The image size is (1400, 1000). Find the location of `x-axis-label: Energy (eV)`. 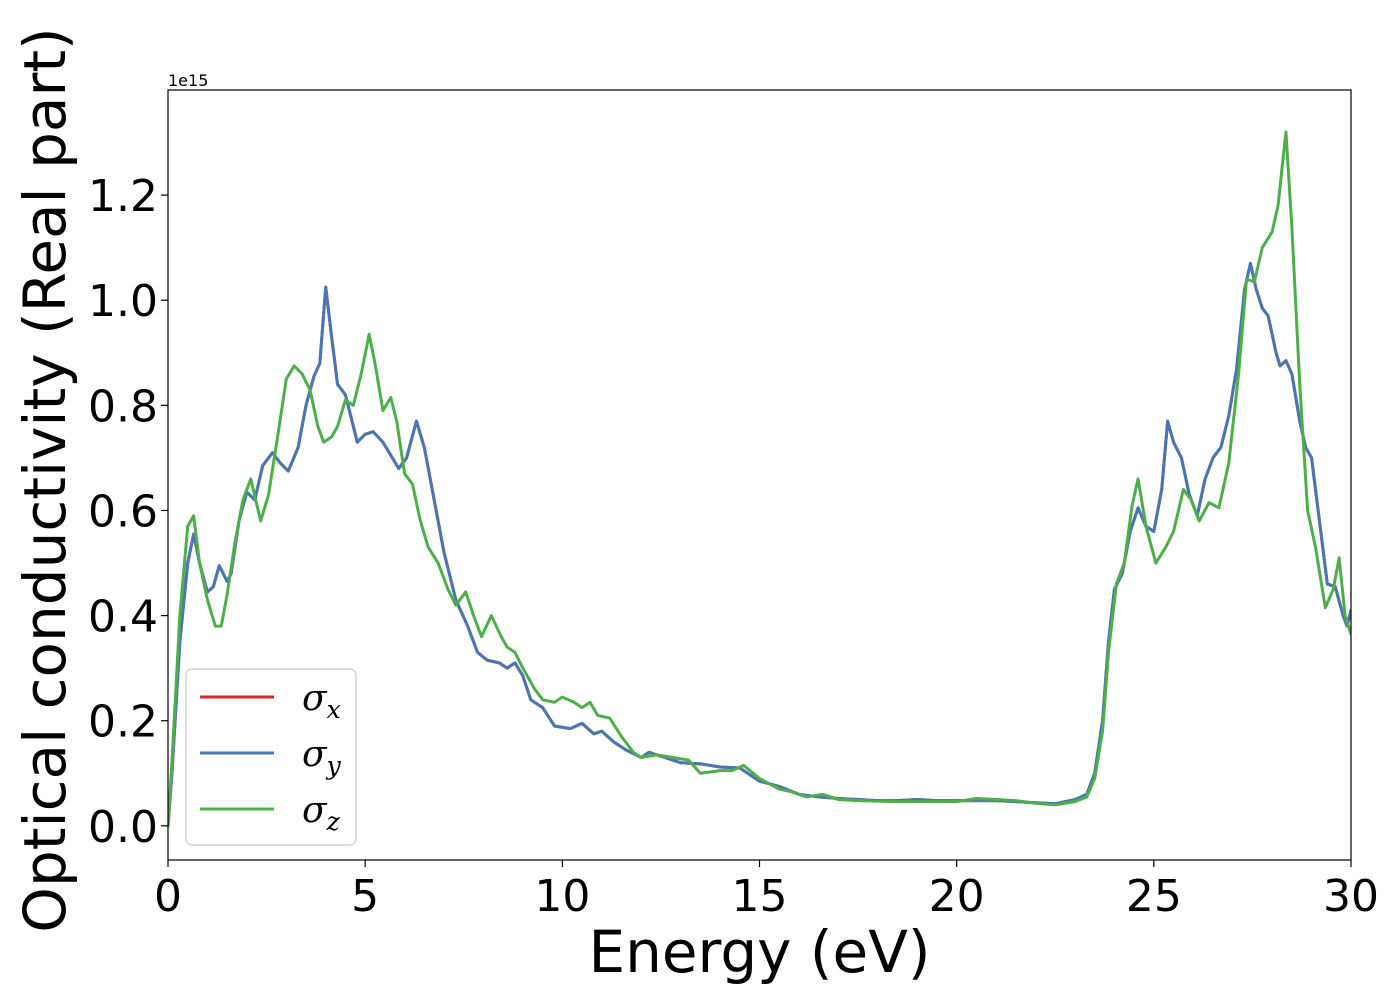

x-axis-label: Energy (eV) is located at coordinates (759, 952).